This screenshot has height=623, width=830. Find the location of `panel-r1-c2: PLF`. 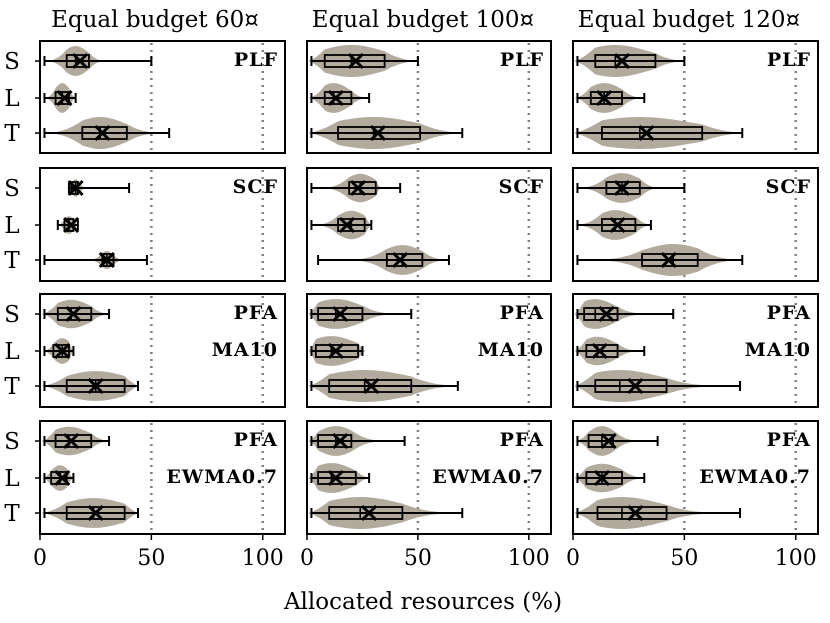

panel-r1-c2: PLF is located at coordinates (429, 97).